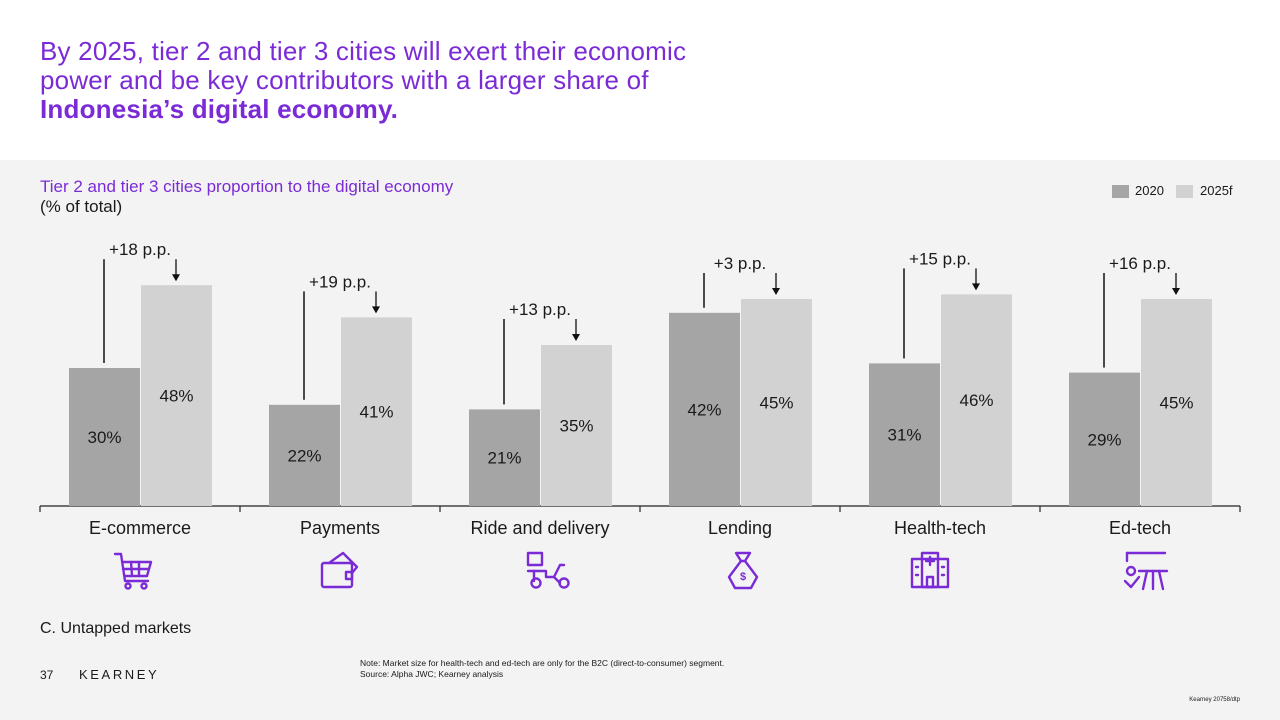 This screenshot has width=1280, height=720. What do you see at coordinates (1146, 571) in the screenshot?
I see `teacher-board-icon` at bounding box center [1146, 571].